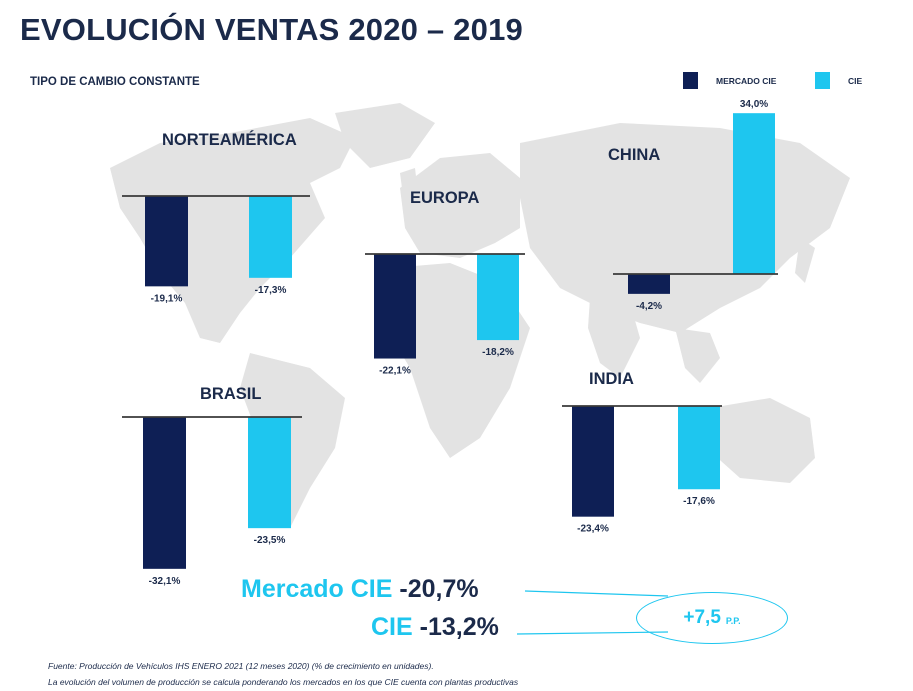 The width and height of the screenshot is (913, 691). What do you see at coordinates (699, 448) in the screenshot?
I see `bar-india-cie` at bounding box center [699, 448].